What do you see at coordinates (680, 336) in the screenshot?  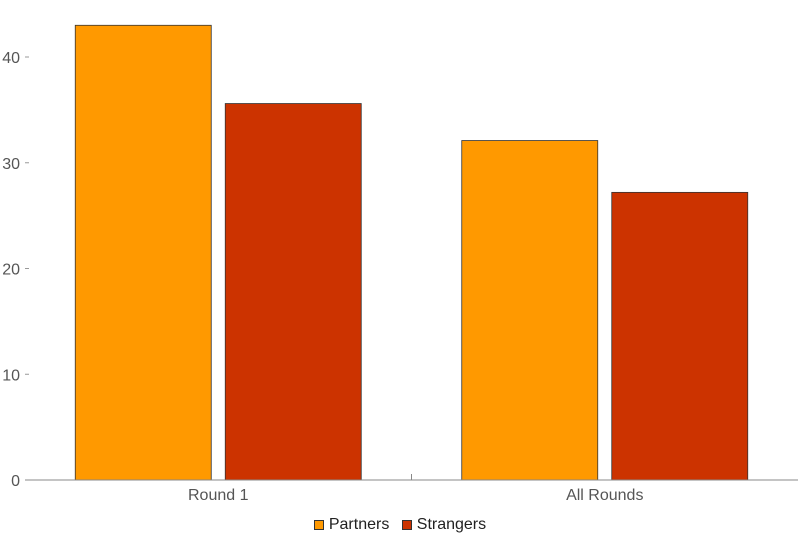 I see `bar-strangers-all-rounds` at bounding box center [680, 336].